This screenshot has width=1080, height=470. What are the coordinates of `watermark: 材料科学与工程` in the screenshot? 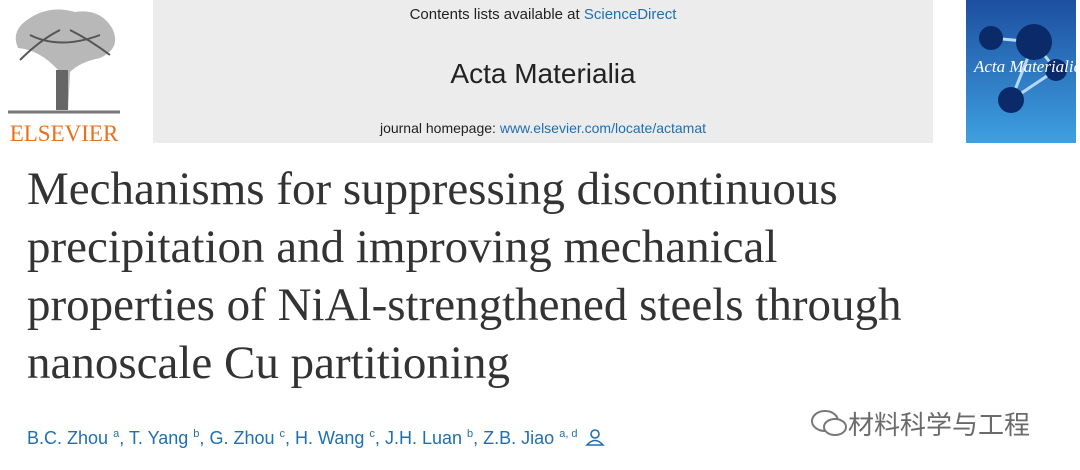 It's located at (920, 423).